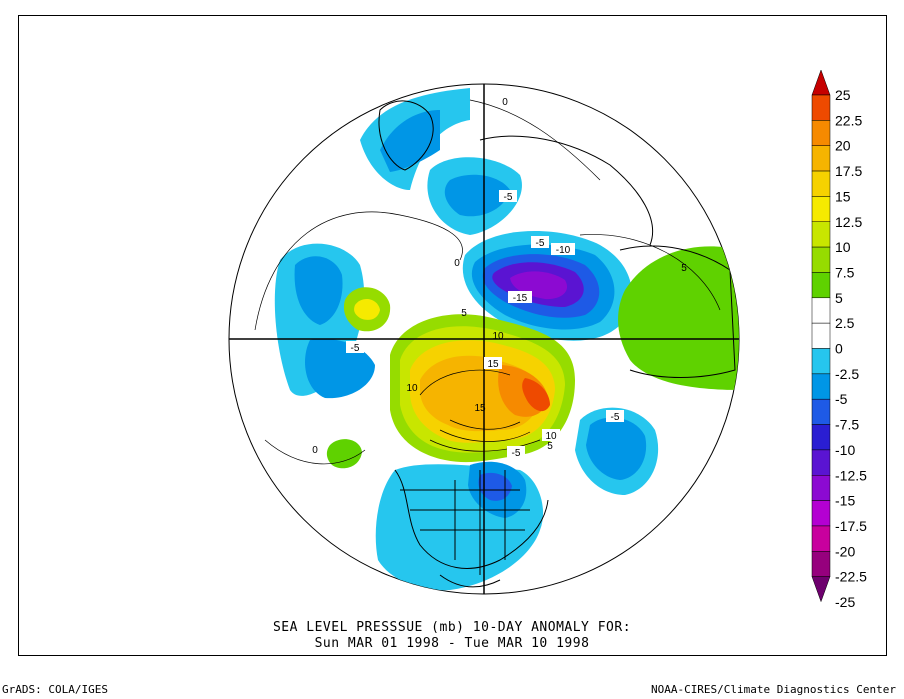 The width and height of the screenshot is (904, 699). I want to click on colorbar-tick-label: 20, so click(843, 146).